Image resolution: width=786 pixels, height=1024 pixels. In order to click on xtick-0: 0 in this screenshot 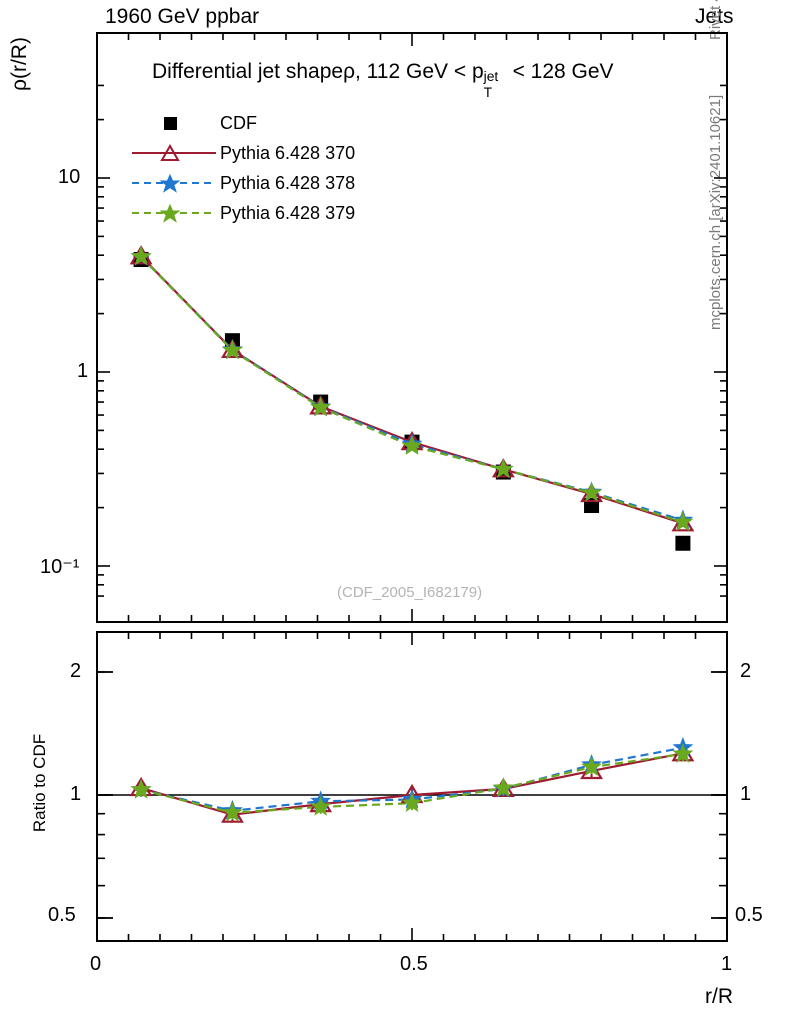, I will do `click(96, 964)`.